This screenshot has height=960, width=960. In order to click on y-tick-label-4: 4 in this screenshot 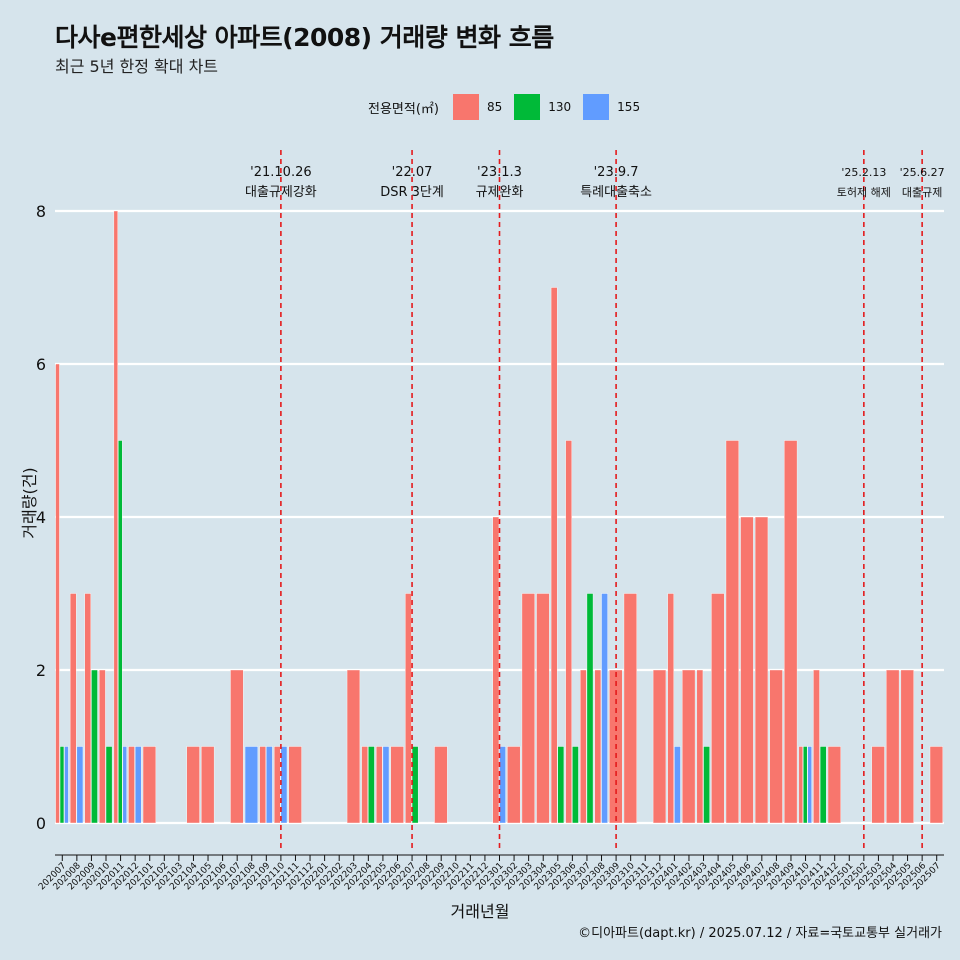, I will do `click(41, 517)`.